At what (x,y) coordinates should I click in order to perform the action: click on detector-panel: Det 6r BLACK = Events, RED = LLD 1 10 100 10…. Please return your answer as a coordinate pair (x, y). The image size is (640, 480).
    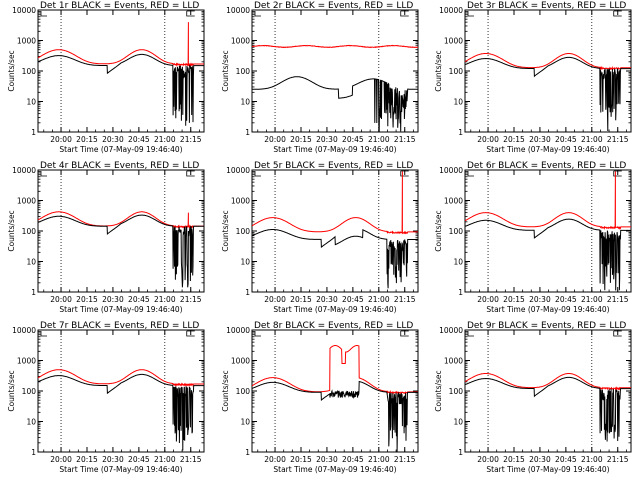
    Looking at the image, I should click on (533, 237).